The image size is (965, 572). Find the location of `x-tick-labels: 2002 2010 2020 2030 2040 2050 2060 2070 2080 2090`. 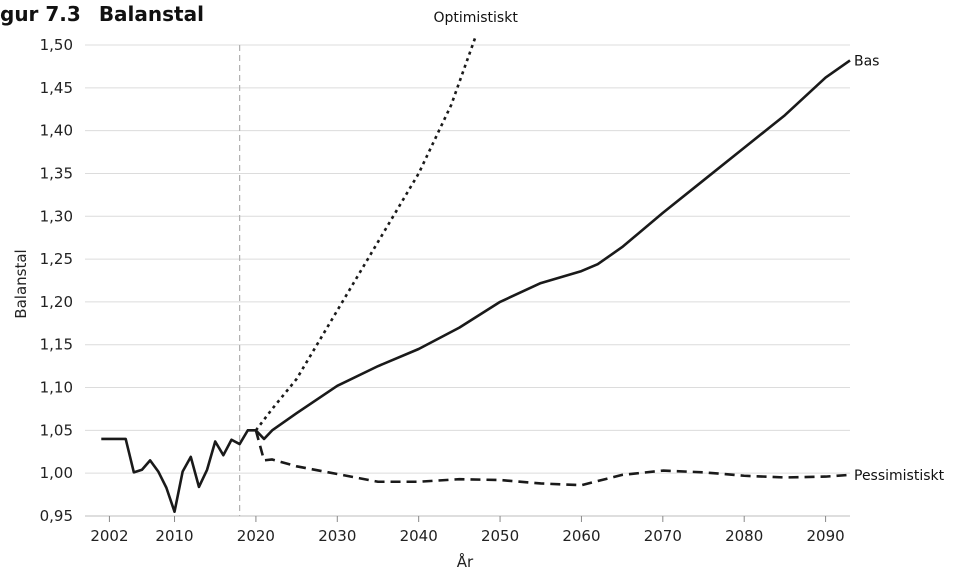

x-tick-labels: 2002 2010 2020 2030 2040 2050 2060 2070 2080 2090 is located at coordinates (467, 530).